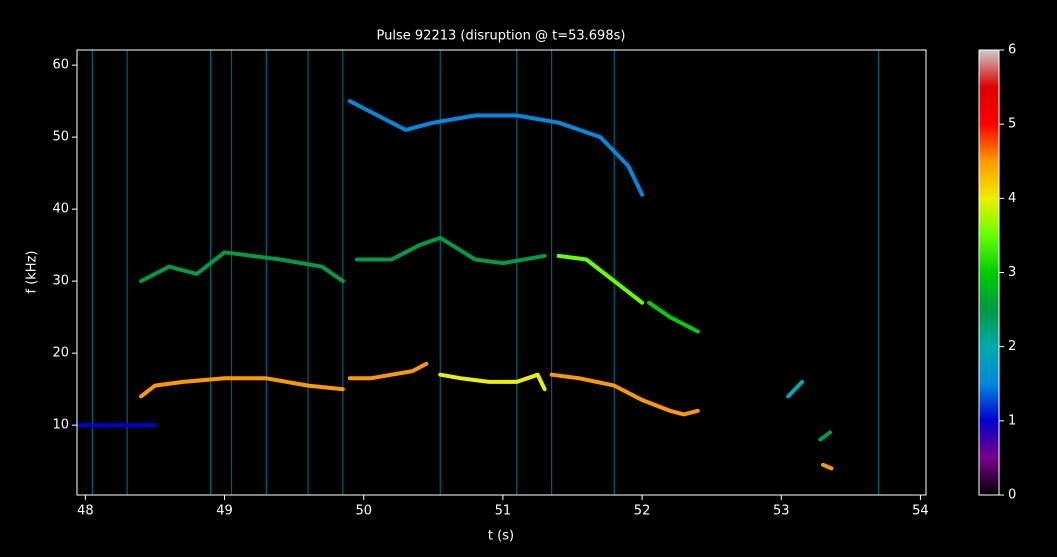  What do you see at coordinates (60, 353) in the screenshot?
I see `y-tick-label: 20` at bounding box center [60, 353].